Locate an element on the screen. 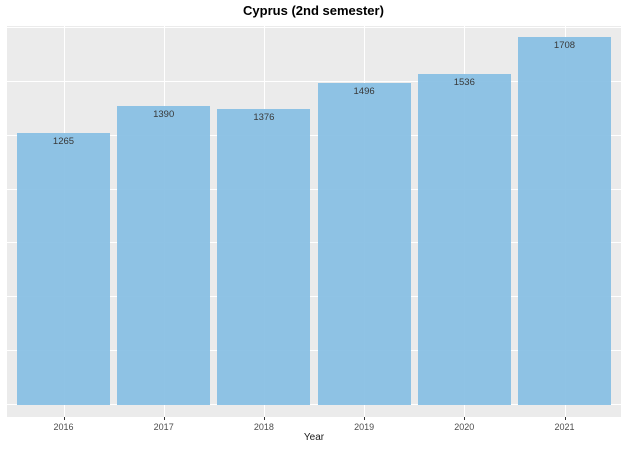 The image size is (627, 449). x-tick-label: 2018 is located at coordinates (263, 427).